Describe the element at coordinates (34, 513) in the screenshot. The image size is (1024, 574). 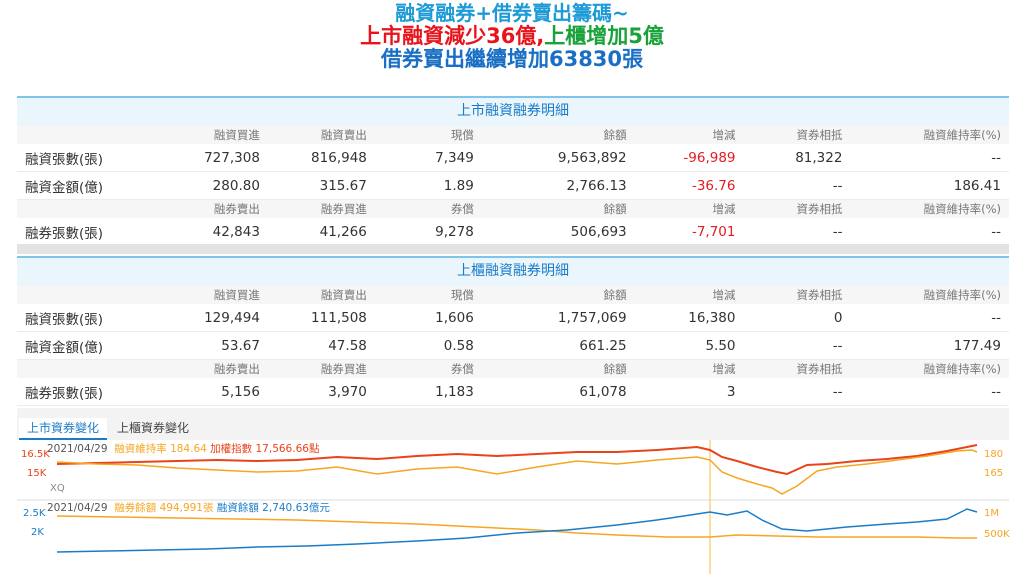
I see `y-tick-left: 2.5K` at that location.